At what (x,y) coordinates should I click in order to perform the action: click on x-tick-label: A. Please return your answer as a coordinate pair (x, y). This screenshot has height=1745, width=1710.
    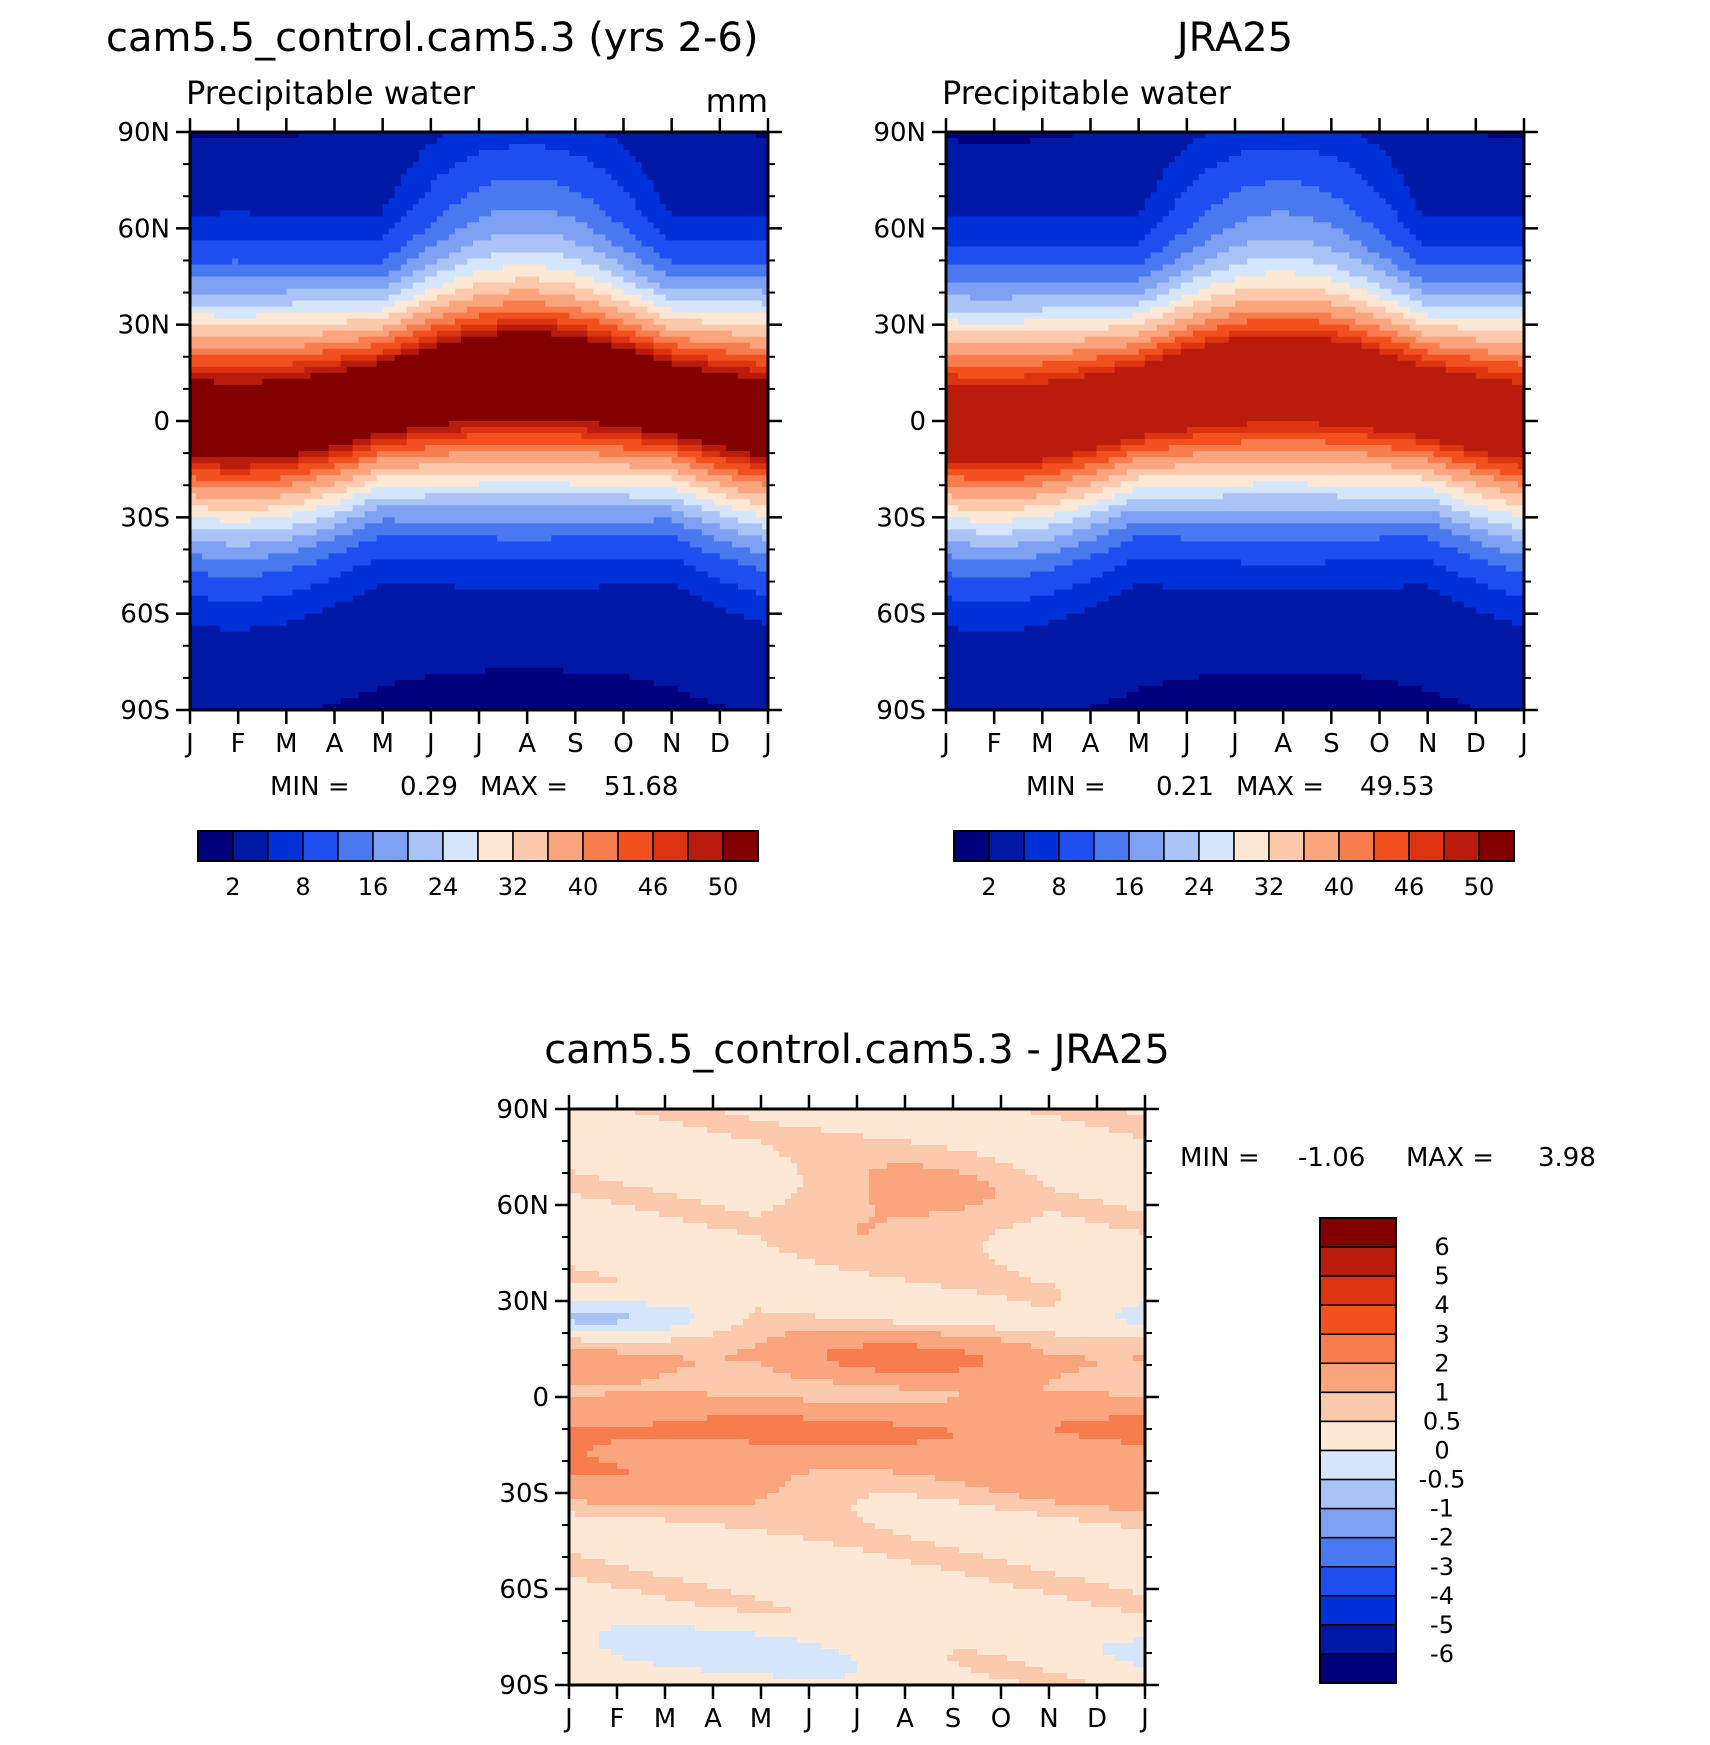
    Looking at the image, I should click on (527, 744).